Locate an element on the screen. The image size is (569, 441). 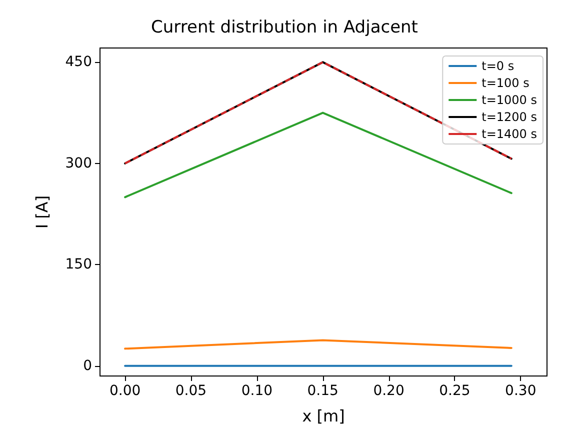
legend-label: t=0 s is located at coordinates (498, 66).